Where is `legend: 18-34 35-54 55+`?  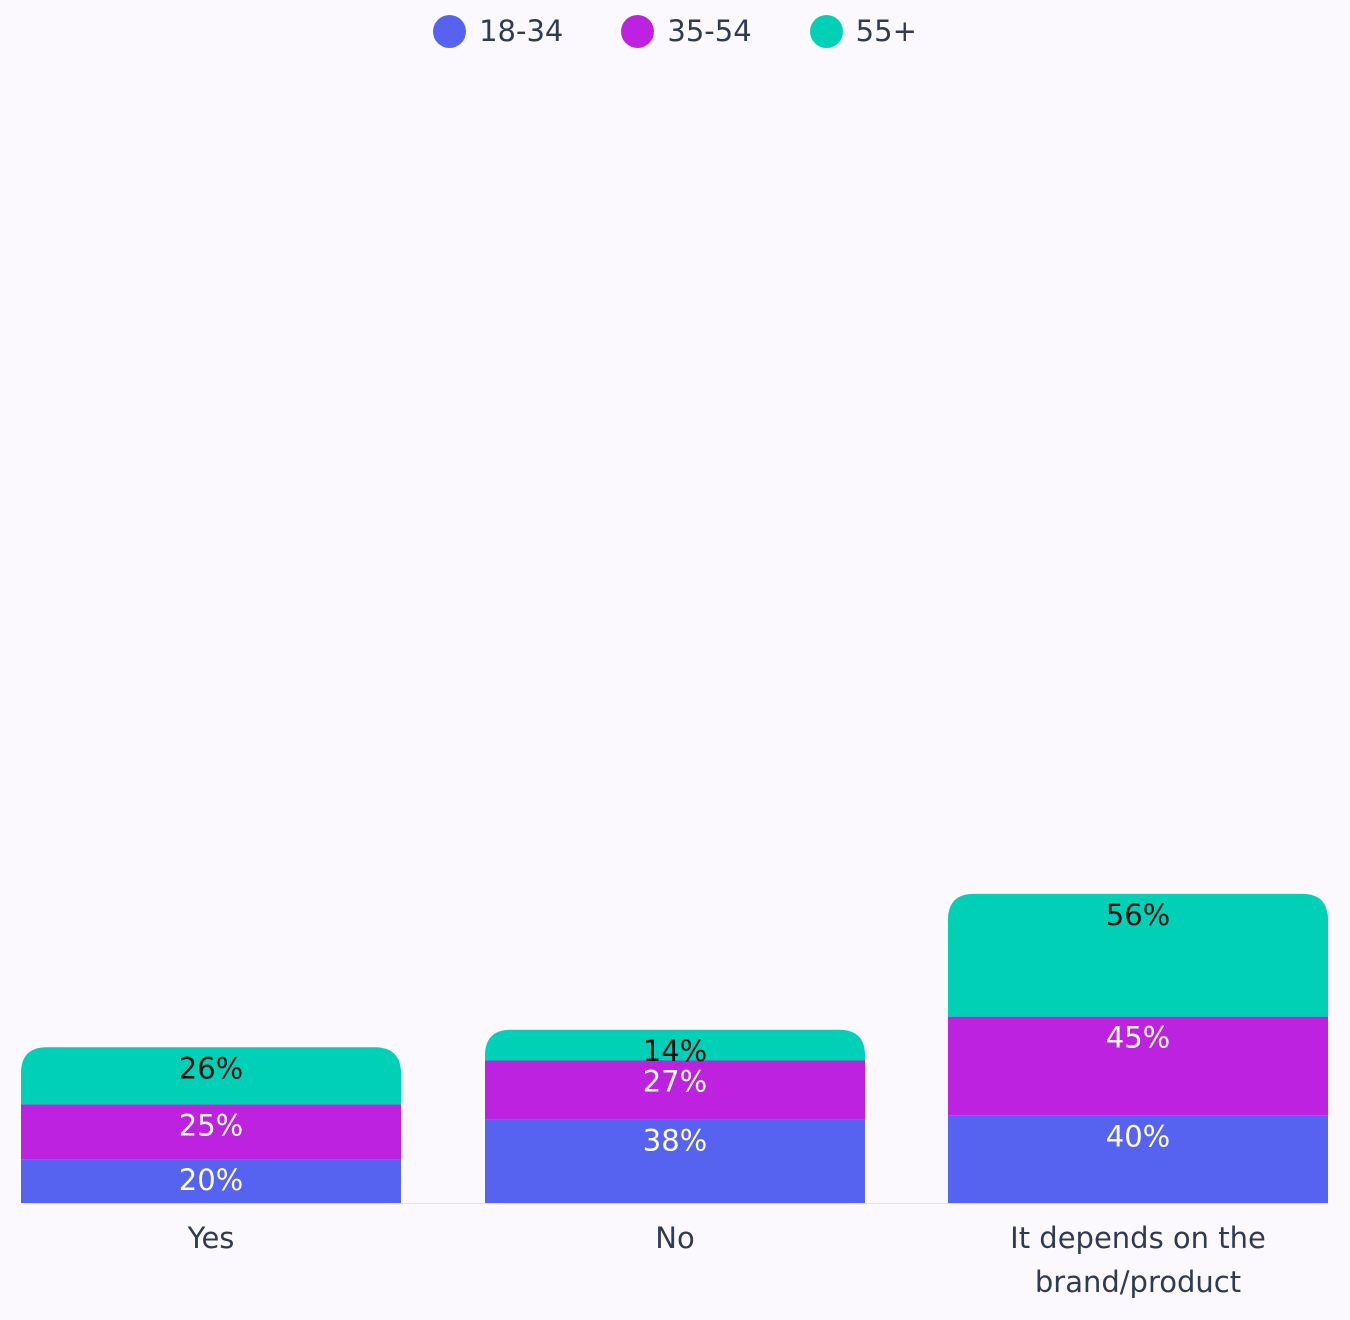
legend: 18-34 35-54 55+ is located at coordinates (675, 31).